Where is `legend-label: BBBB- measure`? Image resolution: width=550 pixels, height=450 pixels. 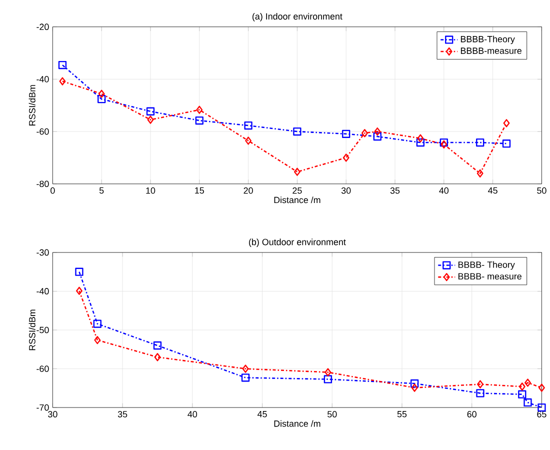 legend-label: BBBB- measure is located at coordinates (490, 276).